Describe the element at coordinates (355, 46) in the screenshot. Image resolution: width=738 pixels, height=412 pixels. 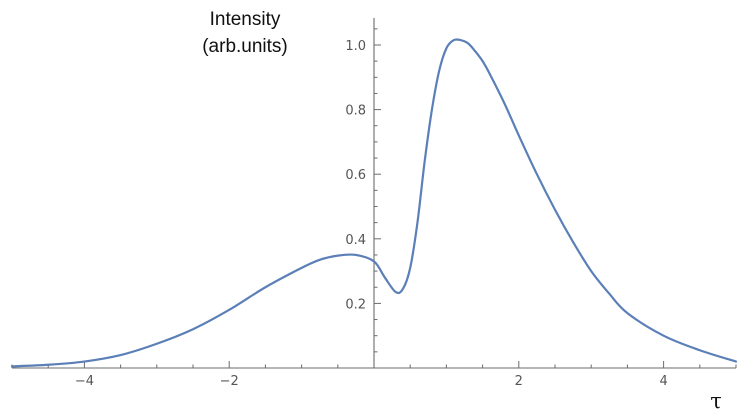
I see `y-tick-label: 1.0` at that location.